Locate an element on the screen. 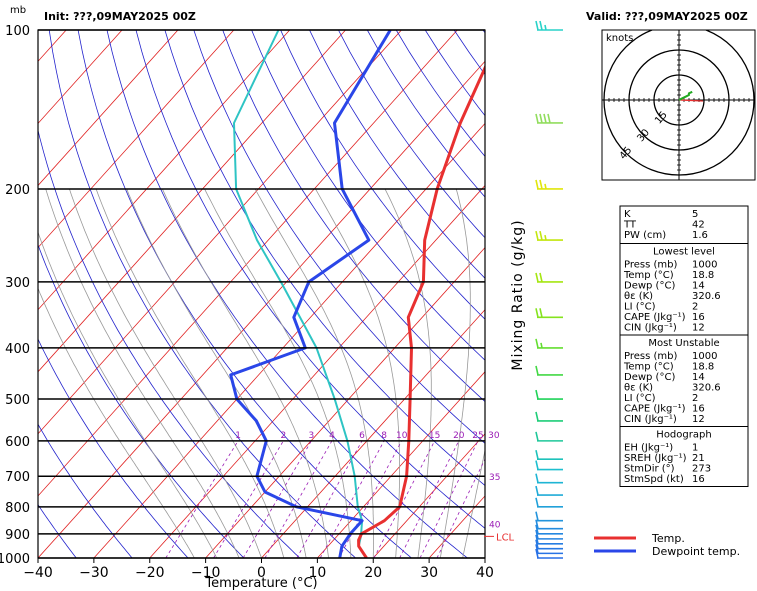 This screenshot has height=591, width=757. x-tick-label: −40 is located at coordinates (38, 573).